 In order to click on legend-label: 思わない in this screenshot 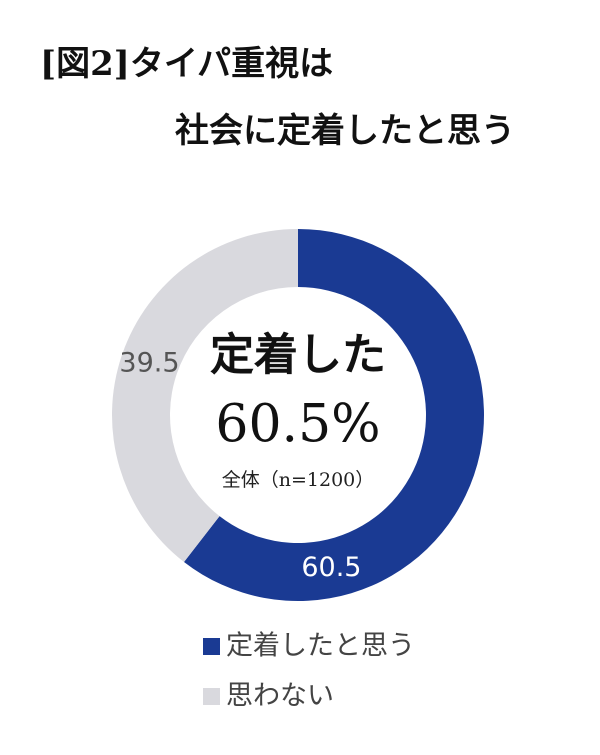, I will do `click(280, 696)`.